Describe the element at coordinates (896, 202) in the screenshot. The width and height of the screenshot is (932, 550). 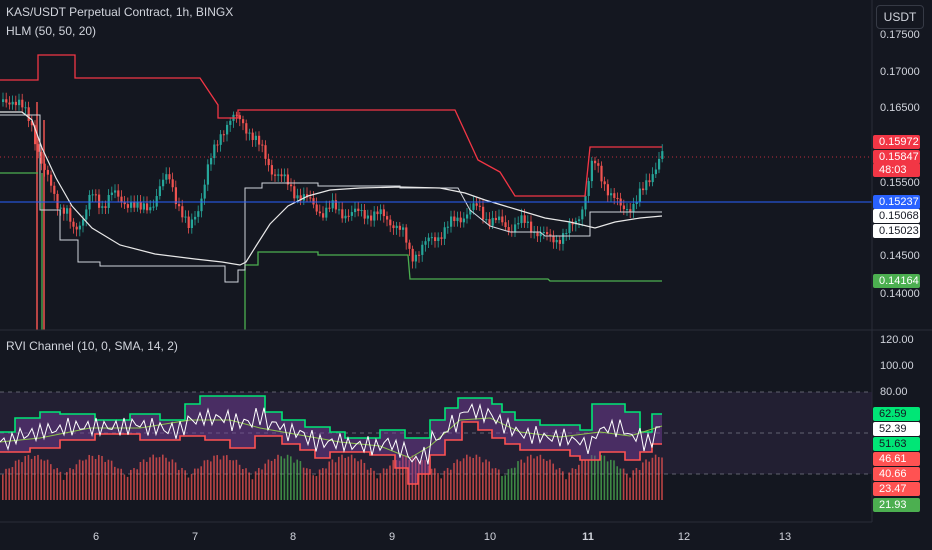
I see `blue-line-price-tag: 0.15237` at that location.